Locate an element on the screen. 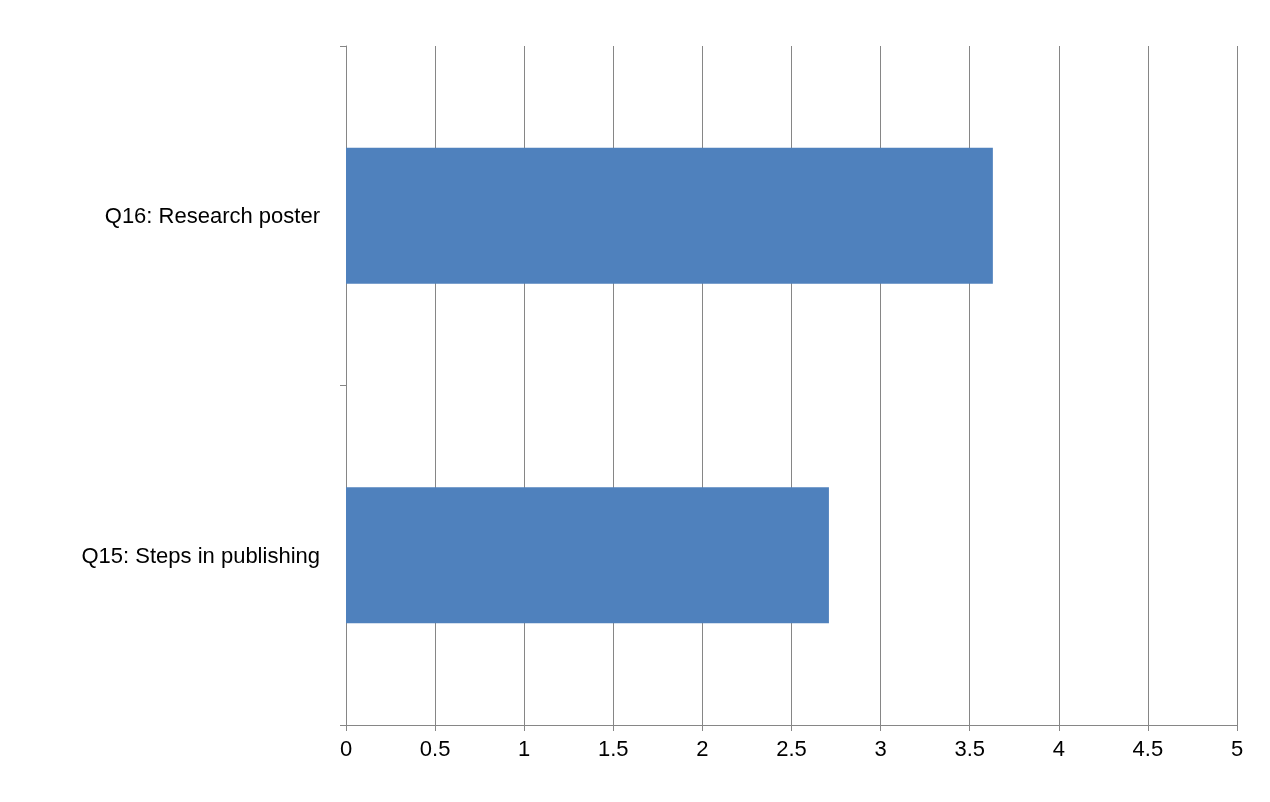  x-tick-label: 2 is located at coordinates (702, 748).